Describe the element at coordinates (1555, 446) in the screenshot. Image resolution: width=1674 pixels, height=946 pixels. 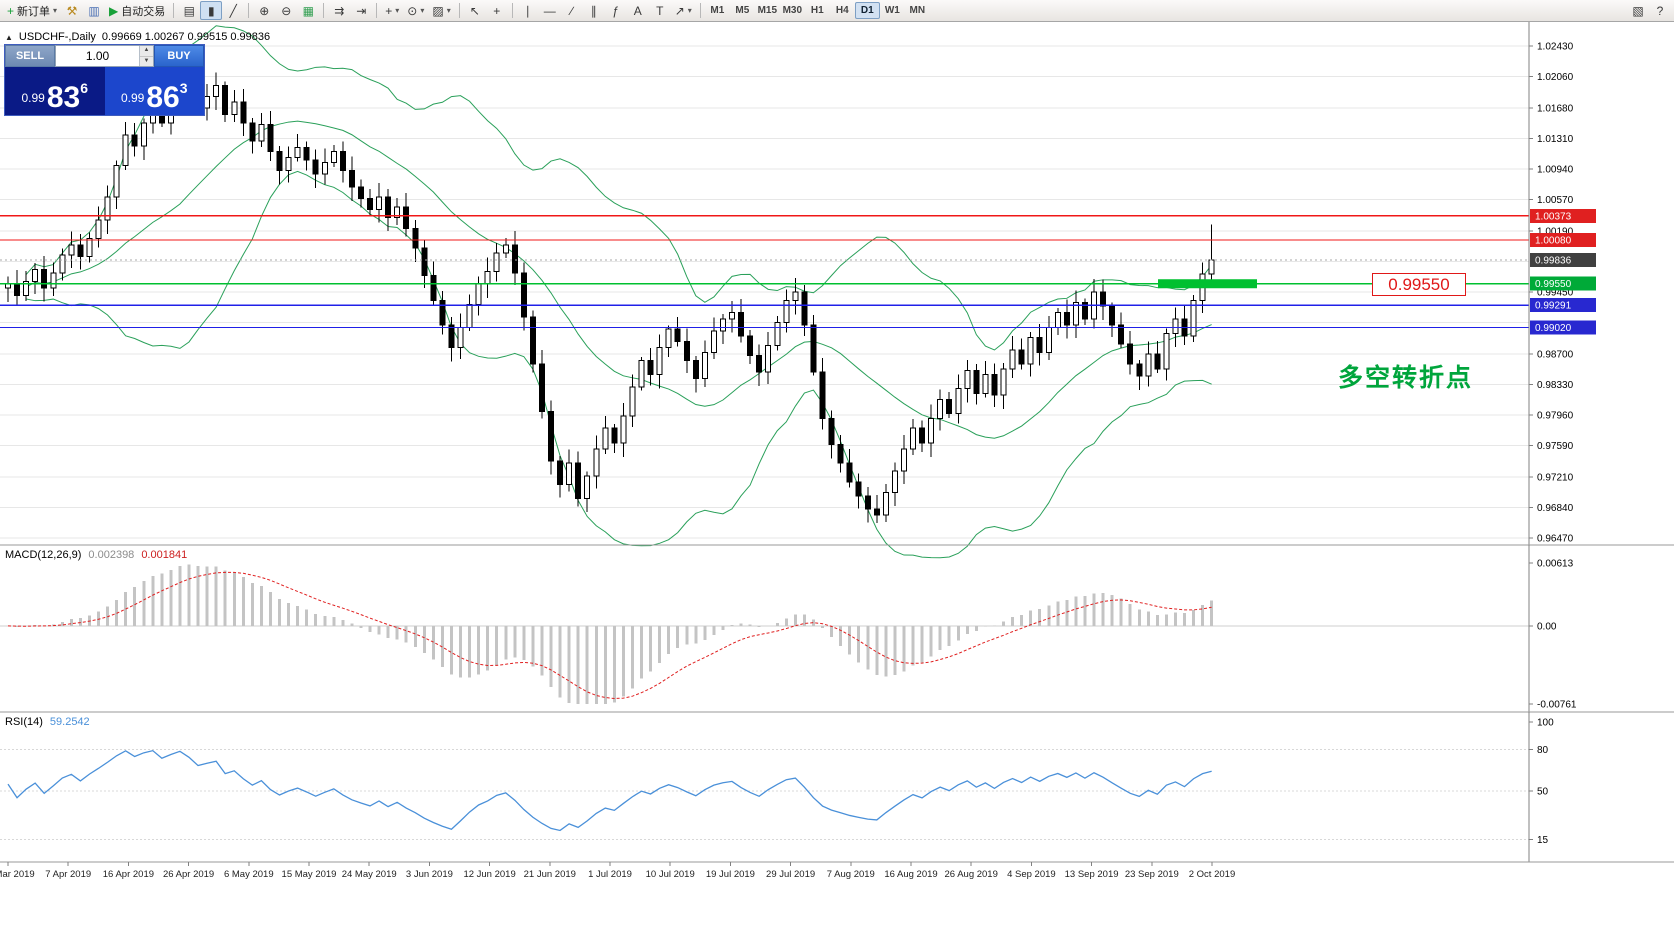
I see `svg-text: 0.97590` at that location.